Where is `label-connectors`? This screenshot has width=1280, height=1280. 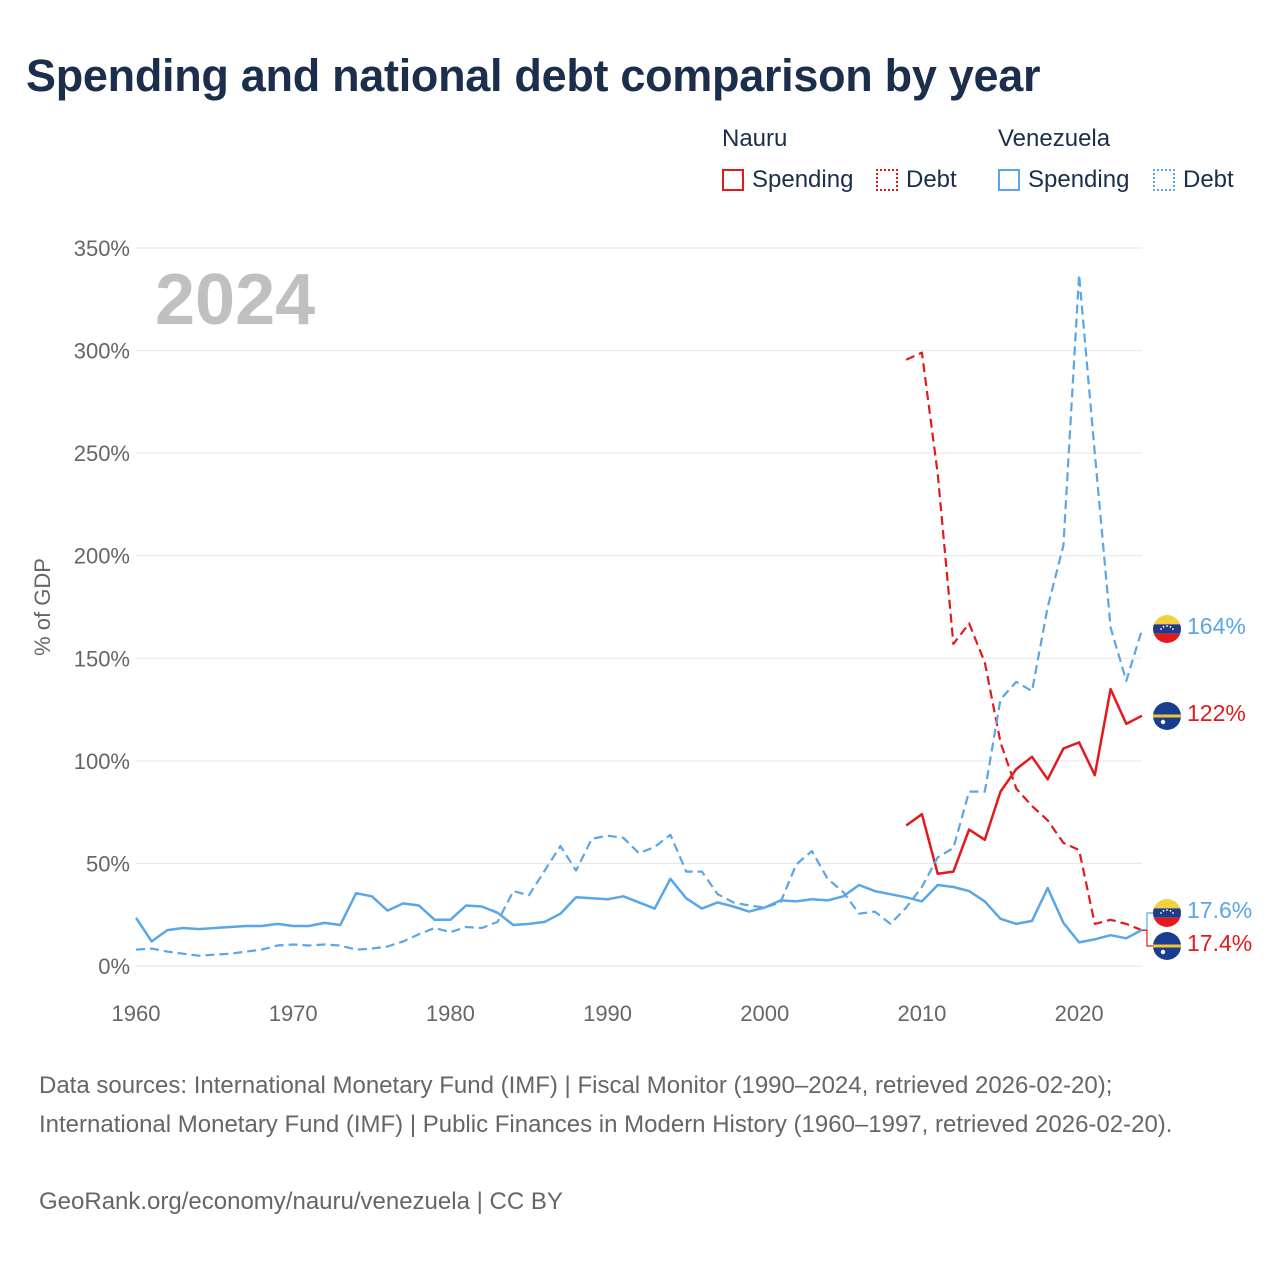 label-connectors is located at coordinates (1147, 929).